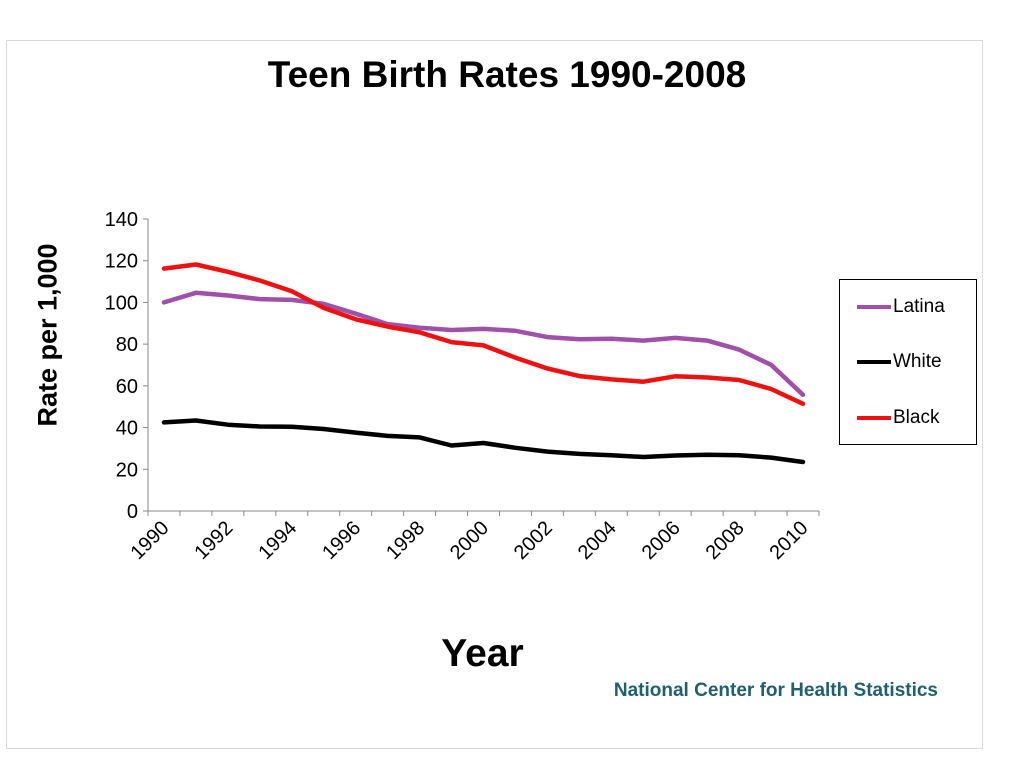 The width and height of the screenshot is (1024, 768). Describe the element at coordinates (341, 540) in the screenshot. I see `x-tick-label: 1996` at that location.